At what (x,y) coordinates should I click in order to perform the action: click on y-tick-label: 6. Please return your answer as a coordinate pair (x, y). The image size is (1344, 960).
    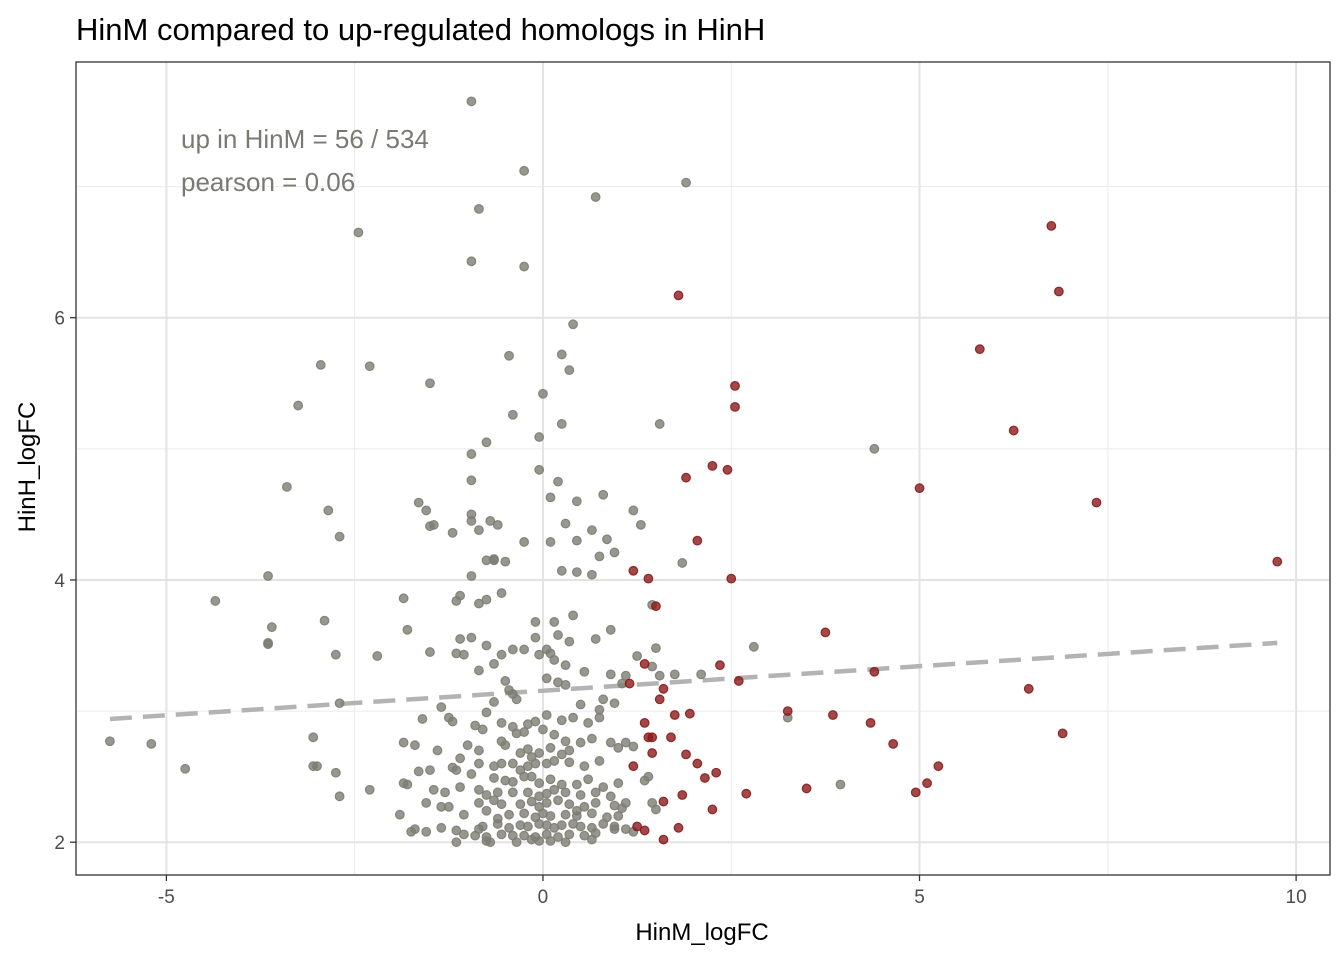
    Looking at the image, I should click on (59, 319).